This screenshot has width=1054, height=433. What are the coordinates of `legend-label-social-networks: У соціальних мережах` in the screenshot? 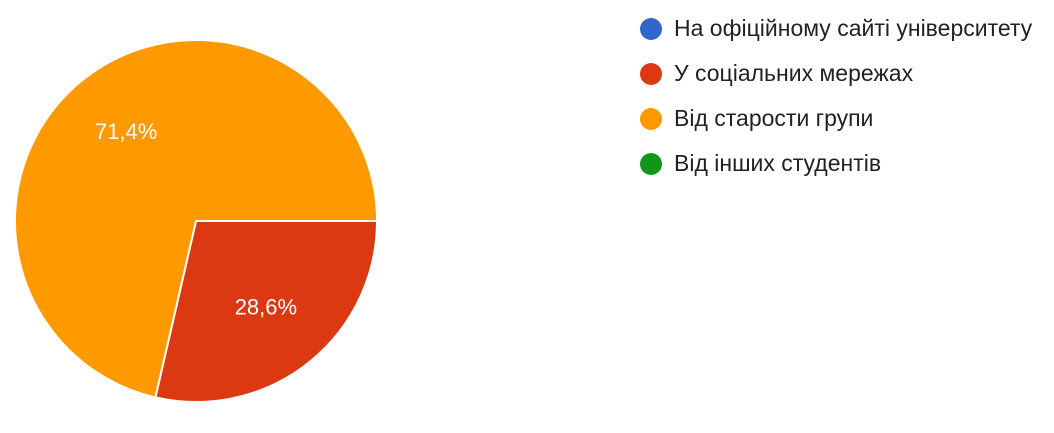 It's located at (794, 73).